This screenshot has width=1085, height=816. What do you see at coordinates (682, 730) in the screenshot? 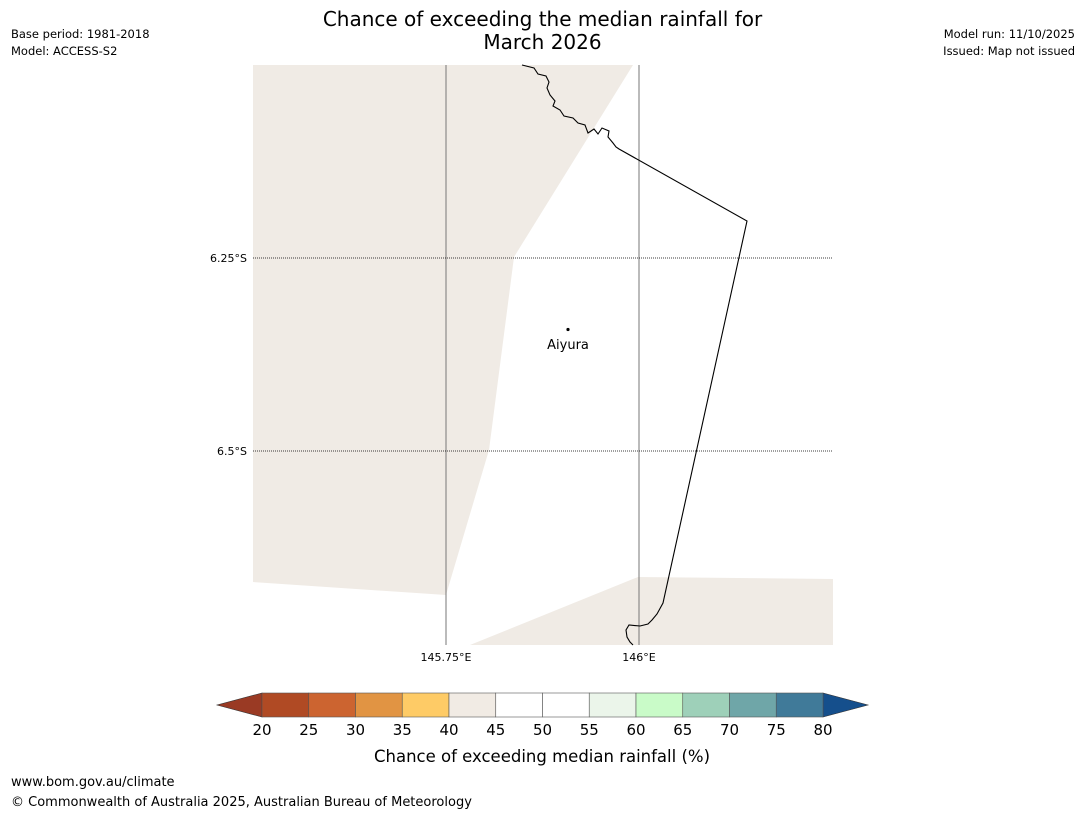
I see `colorbar-tick-label: 65` at bounding box center [682, 730].